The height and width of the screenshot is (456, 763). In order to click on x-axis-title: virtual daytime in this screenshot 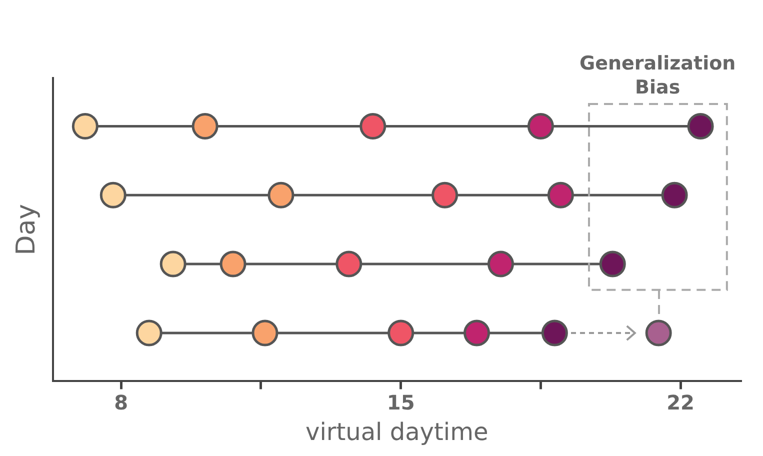, I will do `click(396, 432)`.